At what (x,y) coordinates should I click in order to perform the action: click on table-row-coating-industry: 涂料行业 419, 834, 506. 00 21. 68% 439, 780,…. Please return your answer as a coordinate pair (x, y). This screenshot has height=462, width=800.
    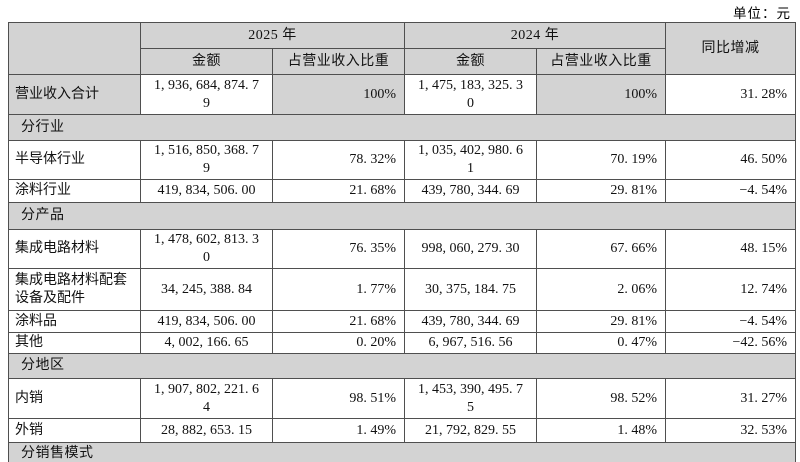
    Looking at the image, I should click on (402, 191).